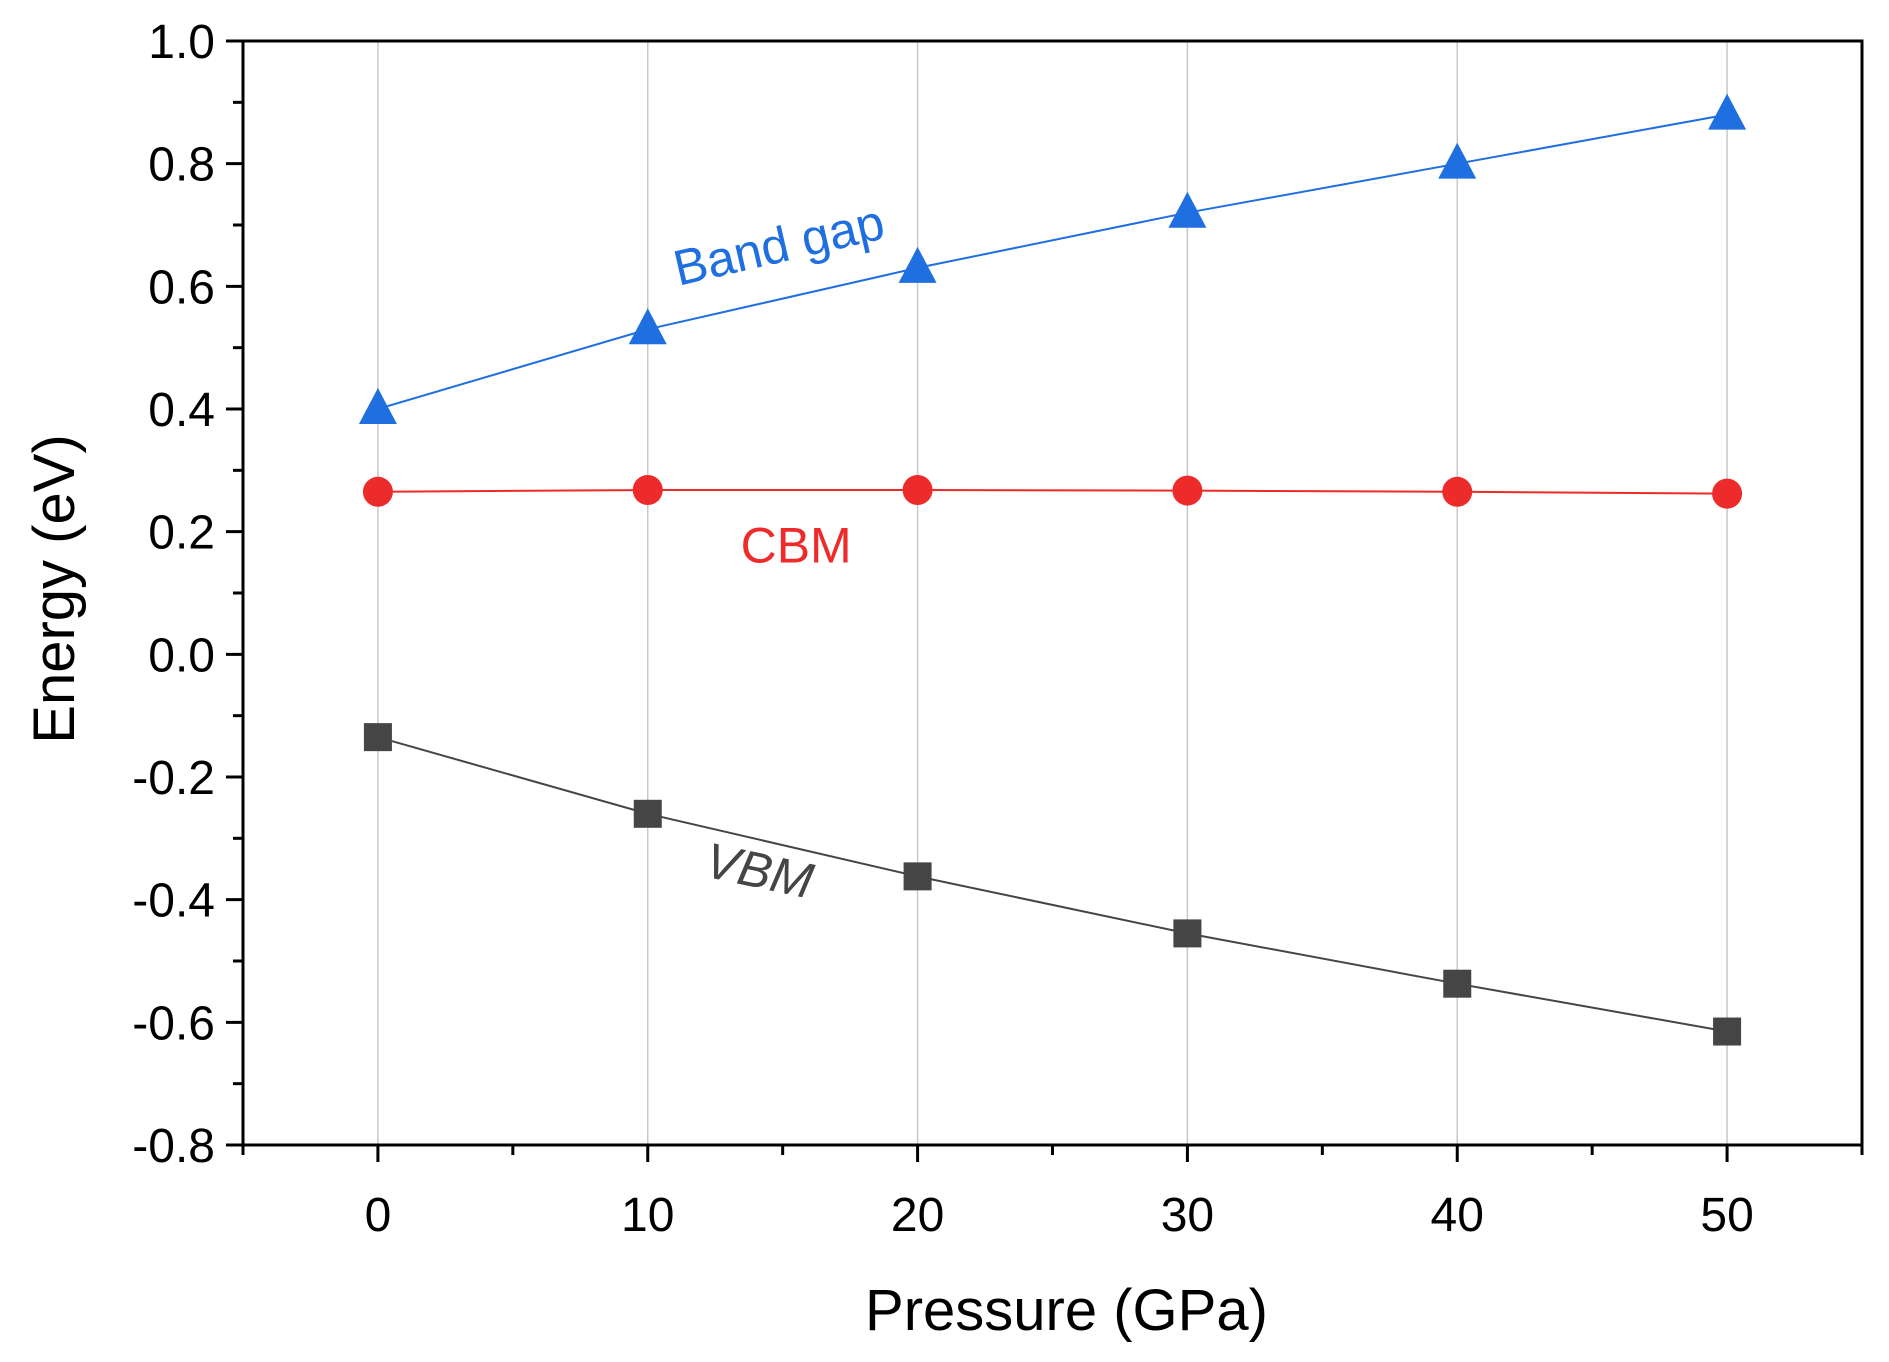  I want to click on x-tick-label: 50, so click(1726, 1215).